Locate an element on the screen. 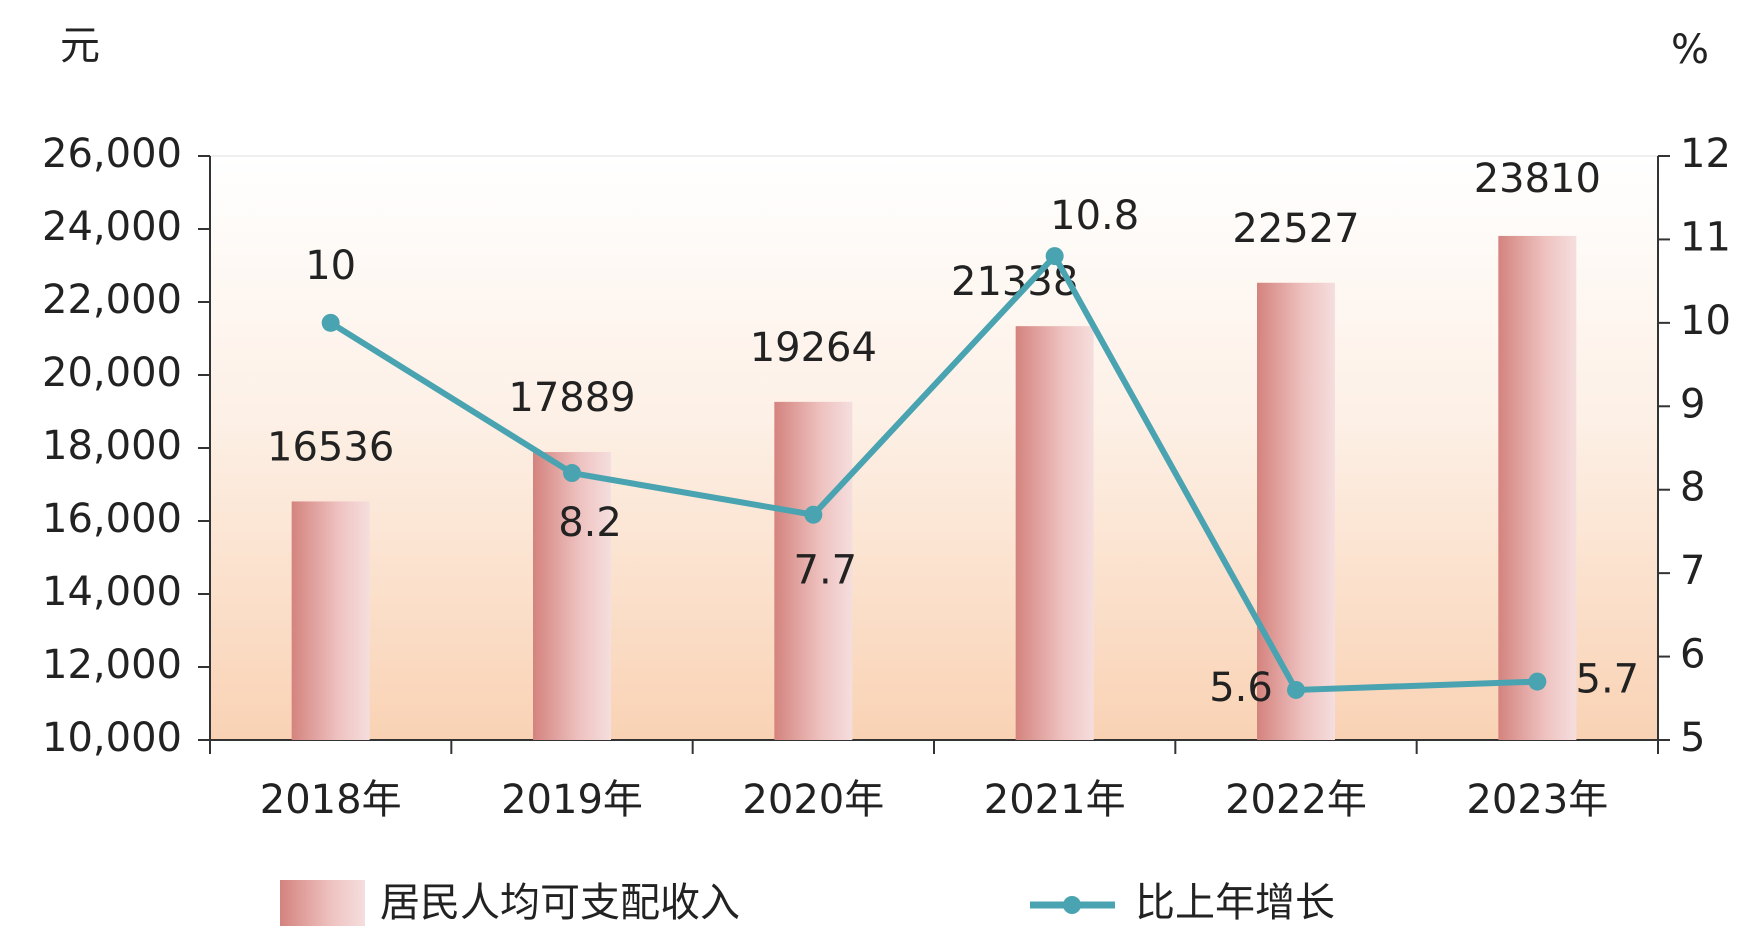  line-value-label: 7.7 is located at coordinates (826, 571).